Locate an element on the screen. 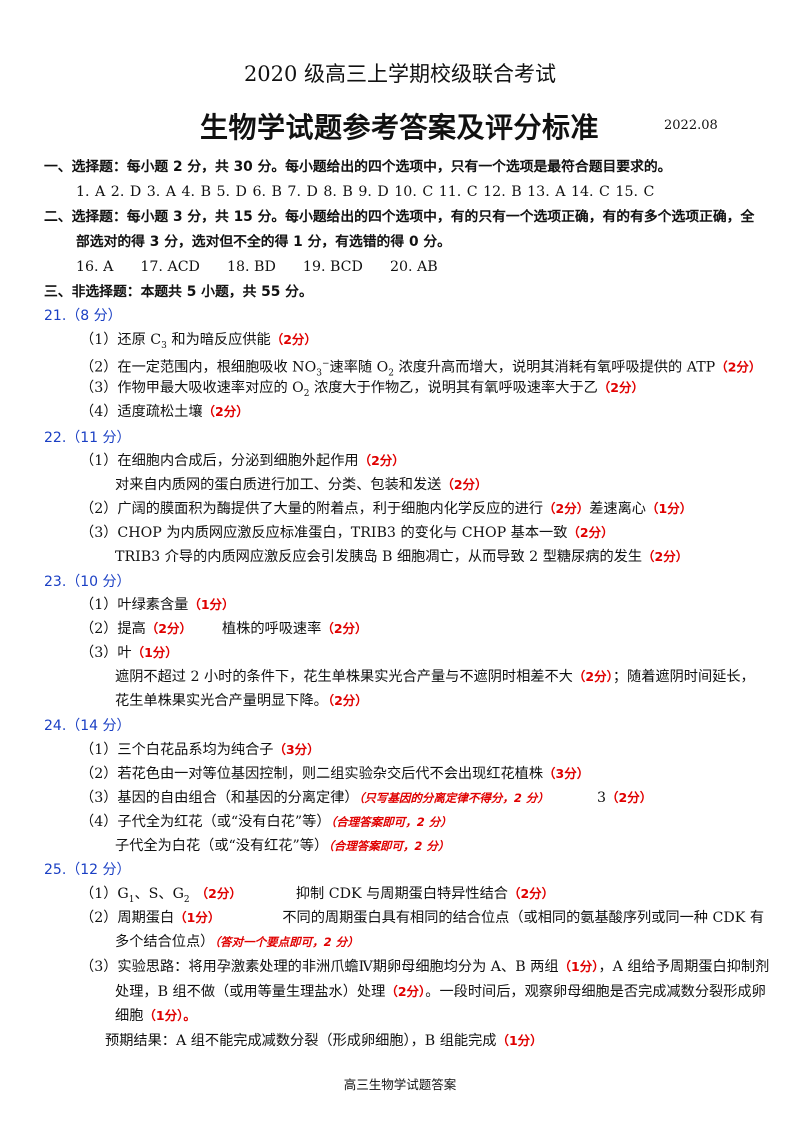 This screenshot has height=1132, width=800. document-title: 生物学试题参考答案及评分标准 is located at coordinates (400, 127).